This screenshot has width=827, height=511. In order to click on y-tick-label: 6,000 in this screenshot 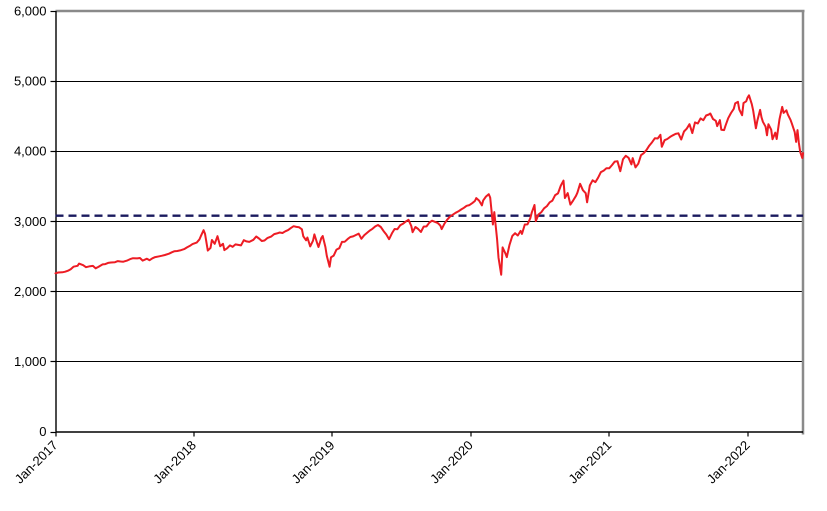, I will do `click(30, 11)`.